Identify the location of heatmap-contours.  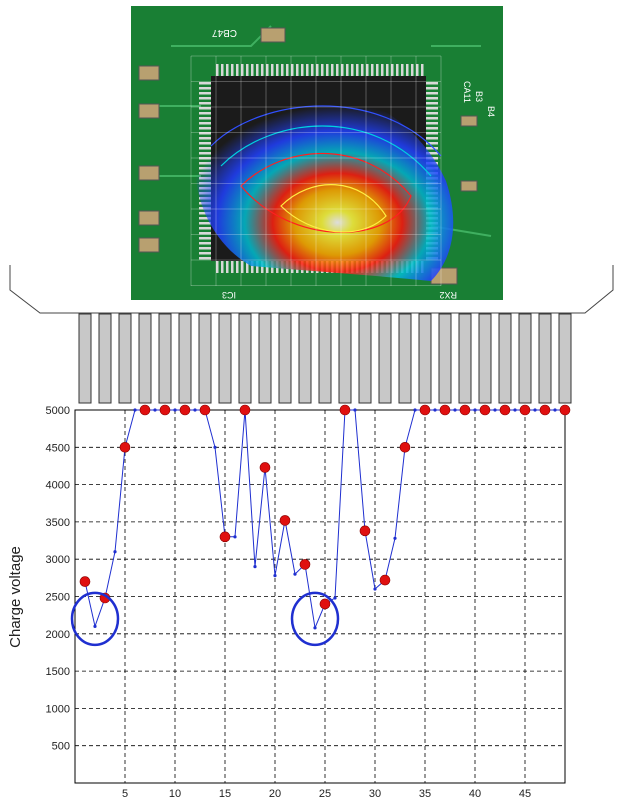
(326, 169).